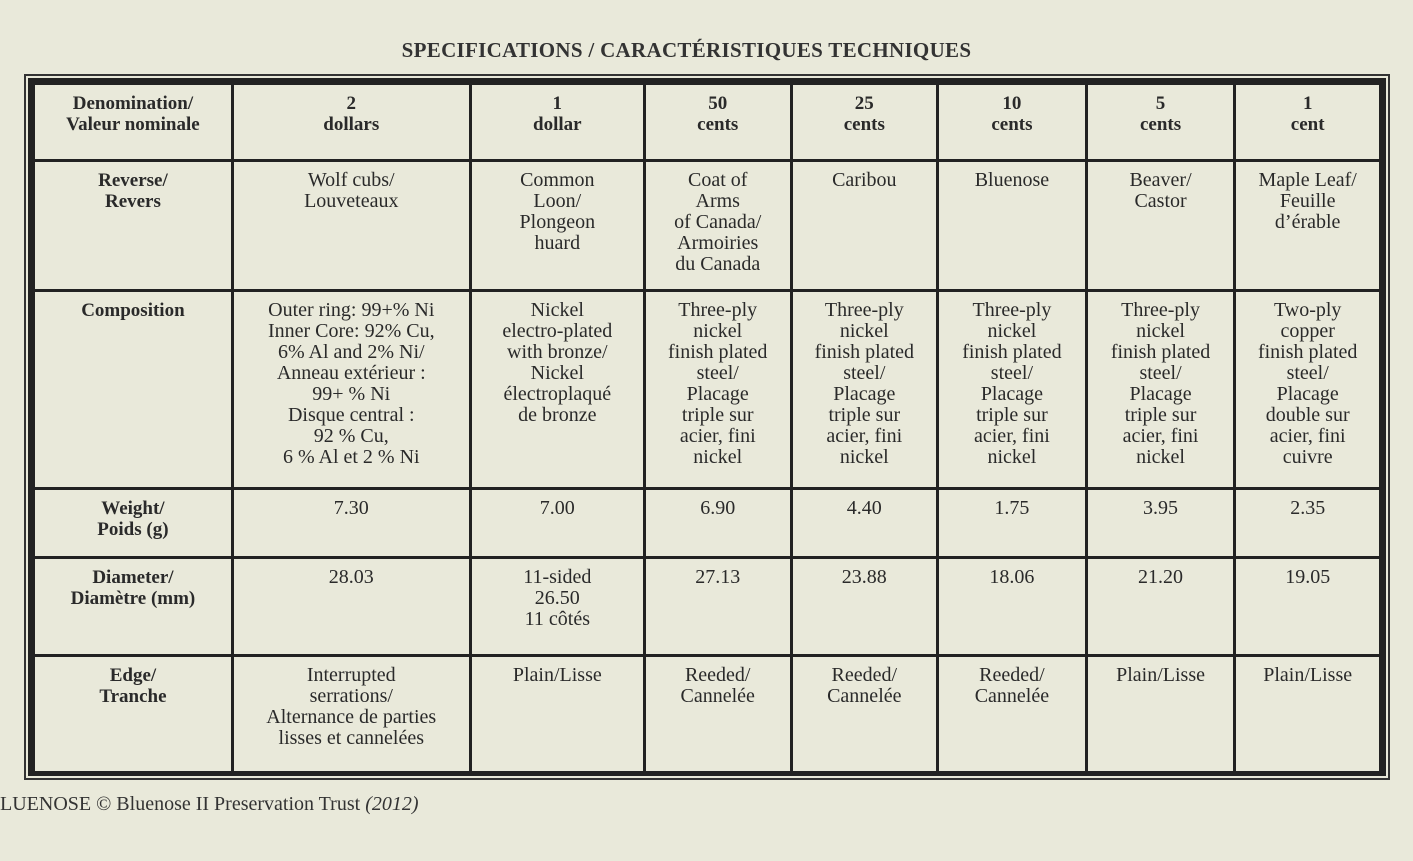  I want to click on footer-text: LUENOSE © Bluenose II Preservation Trust, so click(183, 804).